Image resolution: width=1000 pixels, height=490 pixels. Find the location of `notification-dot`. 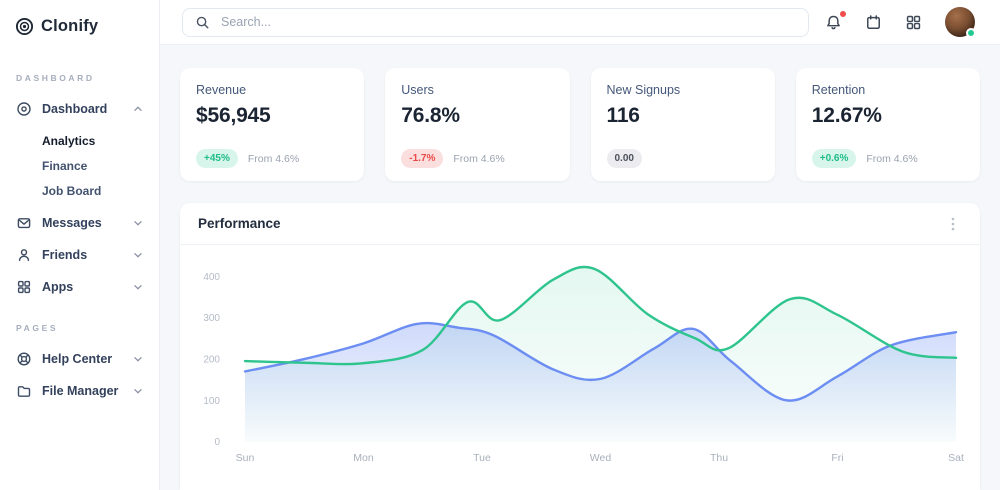

notification-dot is located at coordinates (843, 13).